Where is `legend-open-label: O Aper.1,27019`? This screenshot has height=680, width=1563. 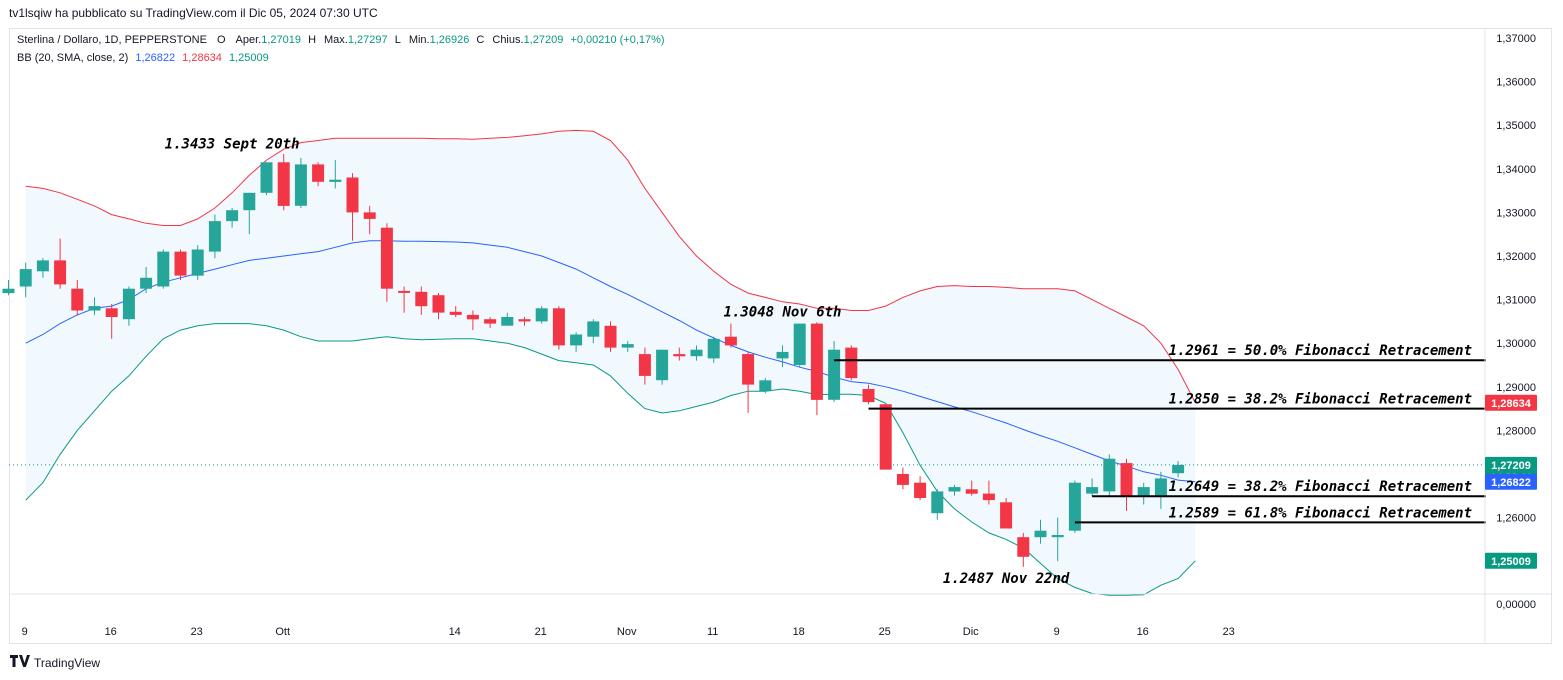
legend-open-label: O Aper.1,27019 is located at coordinates (258, 40).